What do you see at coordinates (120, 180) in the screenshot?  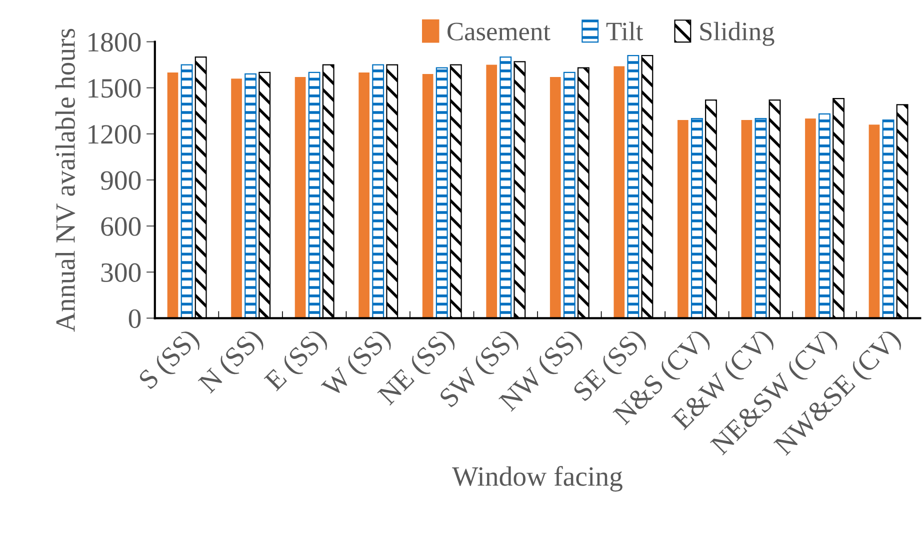 I see `y-tick-label: 900` at bounding box center [120, 180].